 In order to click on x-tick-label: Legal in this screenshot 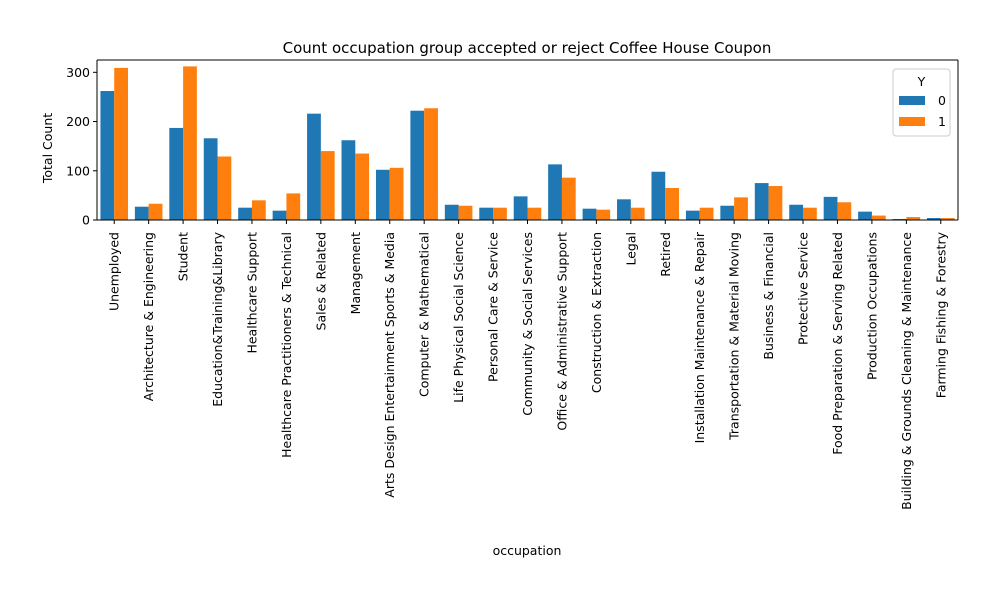, I will do `click(630, 249)`.